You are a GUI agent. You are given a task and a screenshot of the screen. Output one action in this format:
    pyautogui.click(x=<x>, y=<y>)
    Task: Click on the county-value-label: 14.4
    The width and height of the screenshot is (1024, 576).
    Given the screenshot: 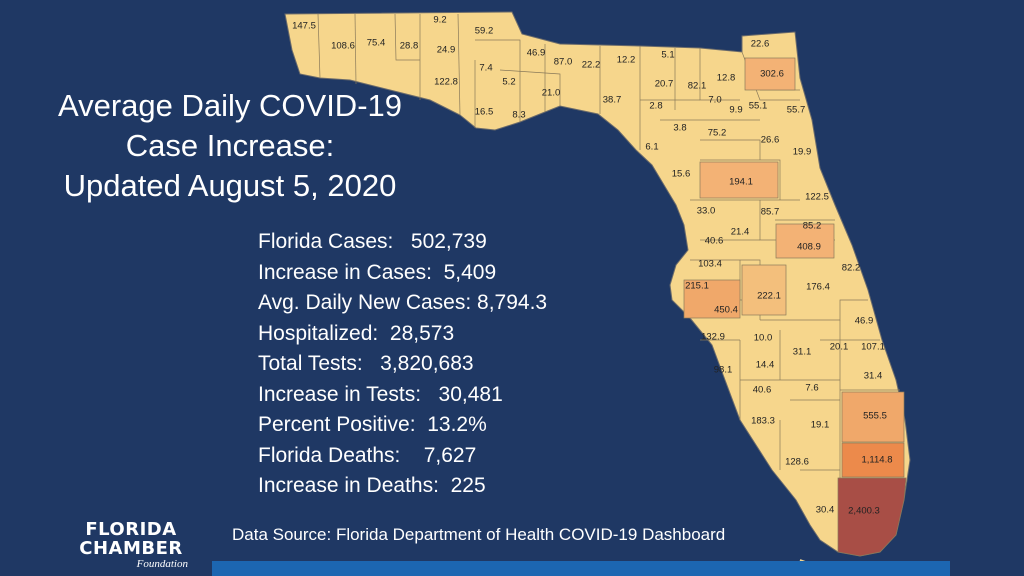 What is the action you would take?
    pyautogui.click(x=765, y=365)
    